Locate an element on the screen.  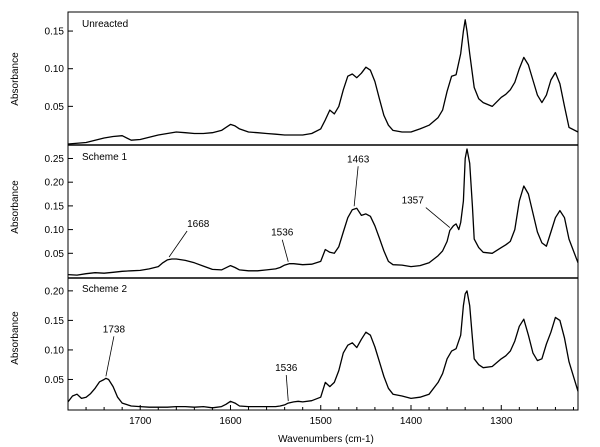
y-axis-titles: Absorbance Absorbance Absorbance is located at coordinates (15, 208).